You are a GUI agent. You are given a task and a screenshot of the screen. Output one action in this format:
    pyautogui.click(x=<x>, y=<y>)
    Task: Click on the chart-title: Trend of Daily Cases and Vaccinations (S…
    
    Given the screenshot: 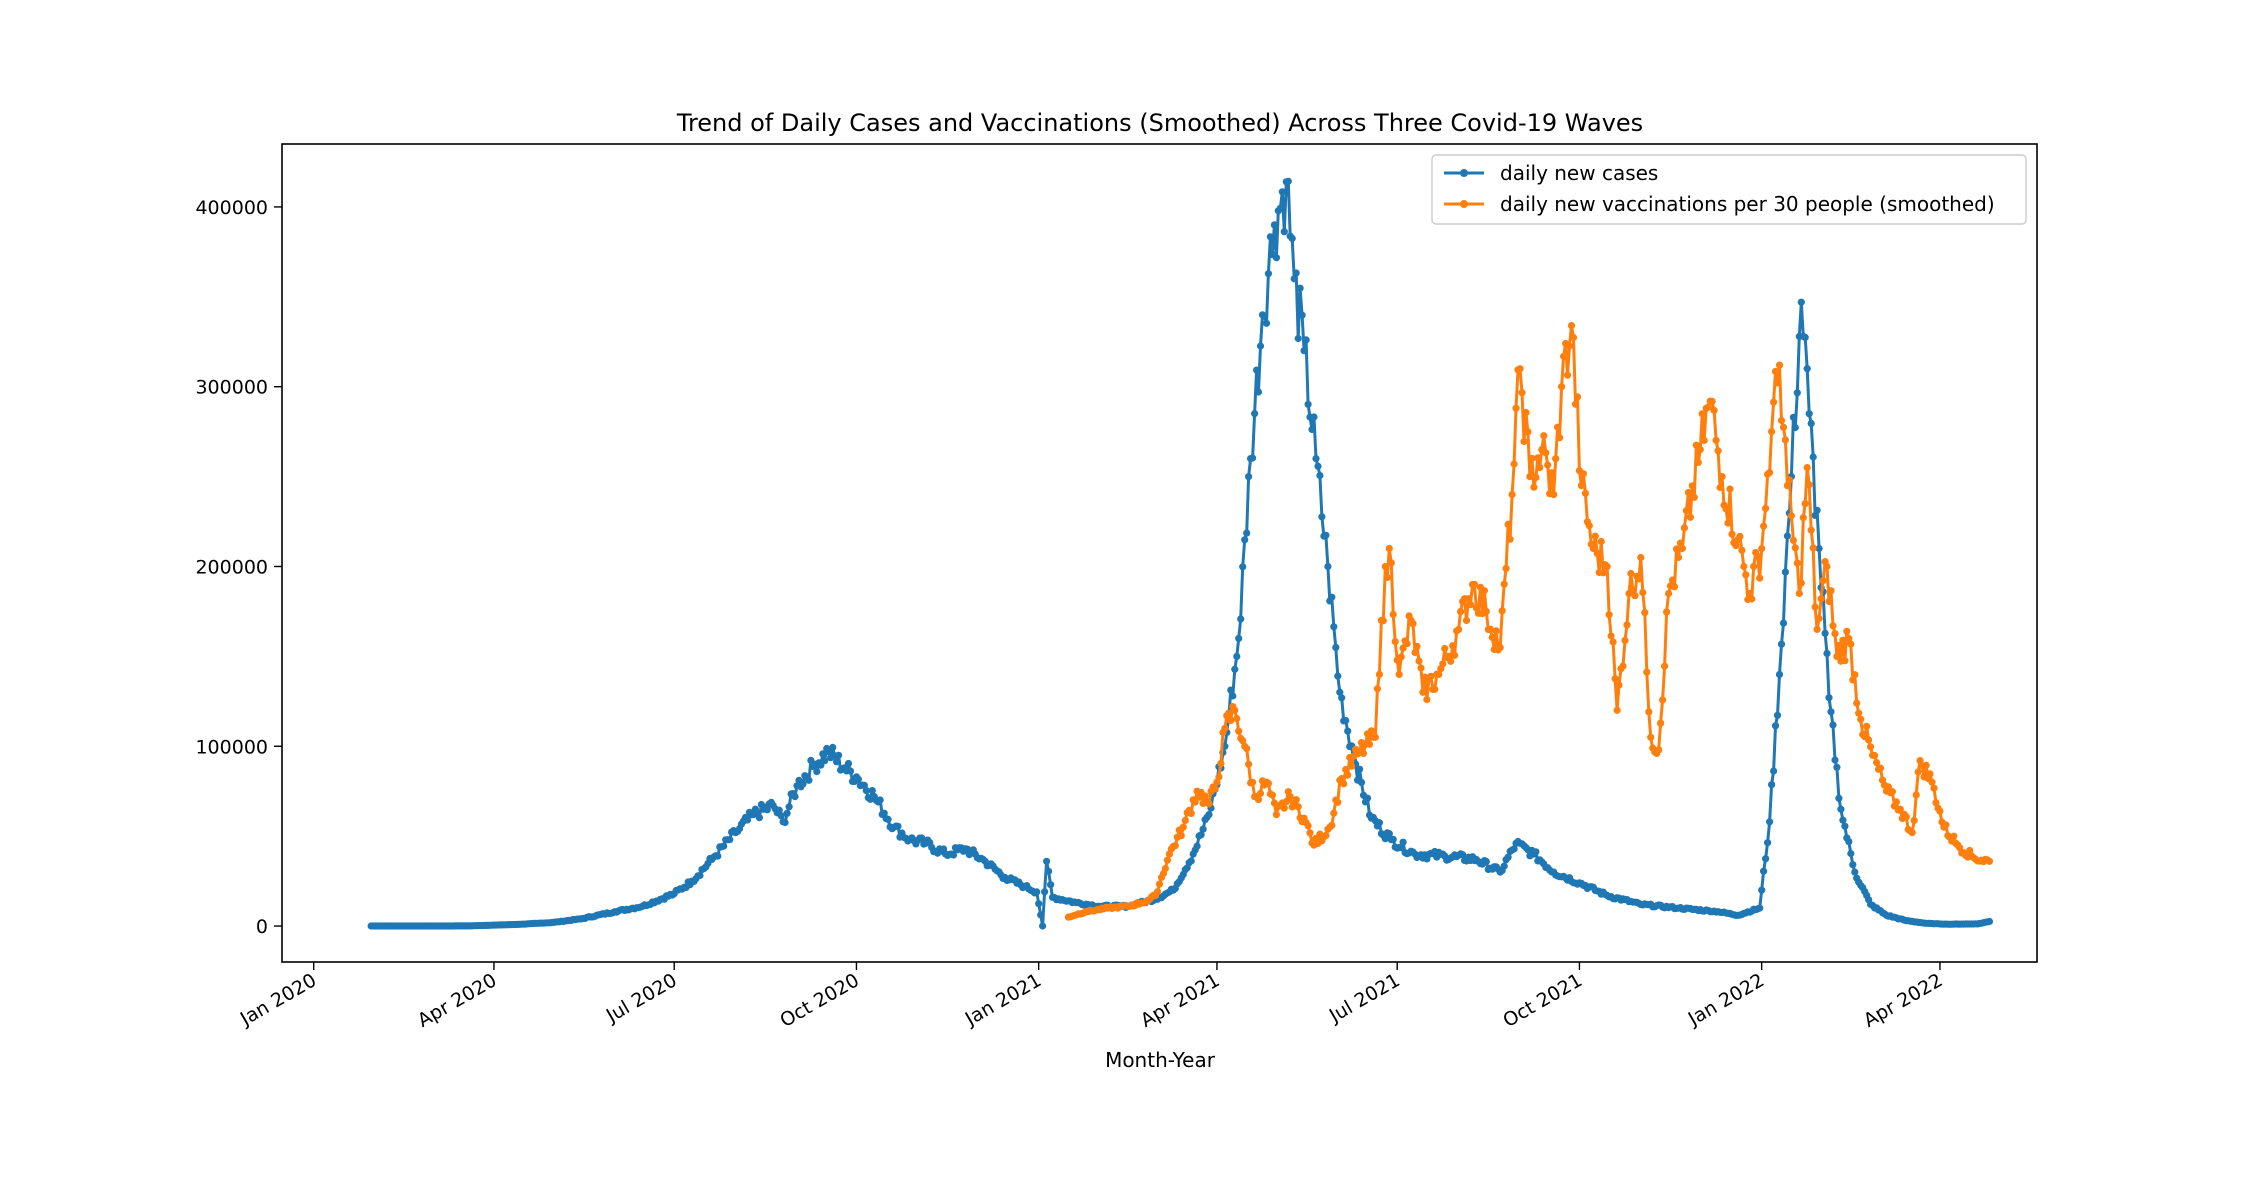 What is the action you would take?
    pyautogui.click(x=1159, y=123)
    